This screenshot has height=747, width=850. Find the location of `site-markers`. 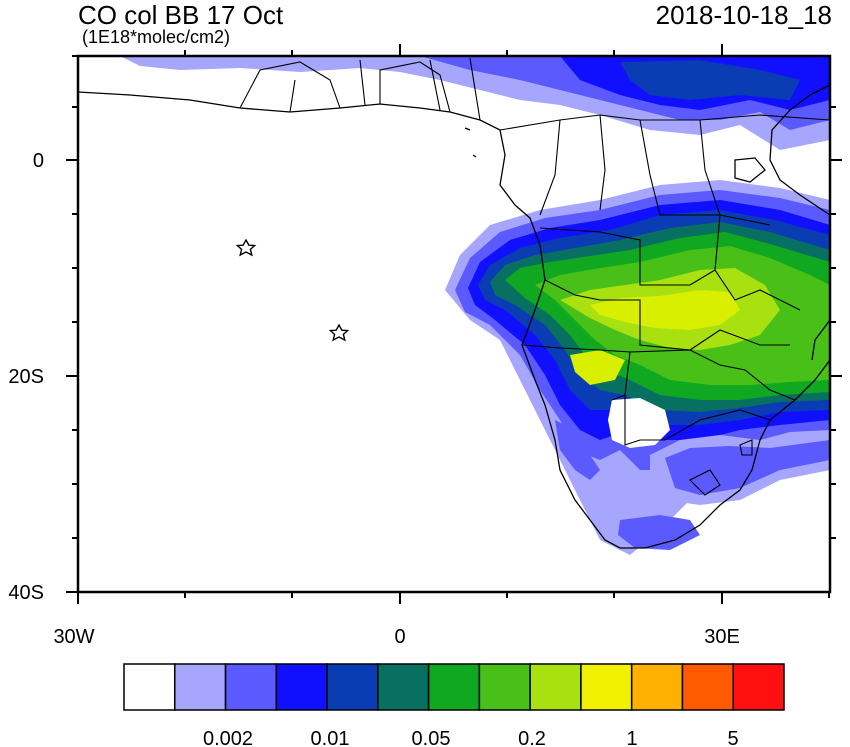

site-markers is located at coordinates (292, 290).